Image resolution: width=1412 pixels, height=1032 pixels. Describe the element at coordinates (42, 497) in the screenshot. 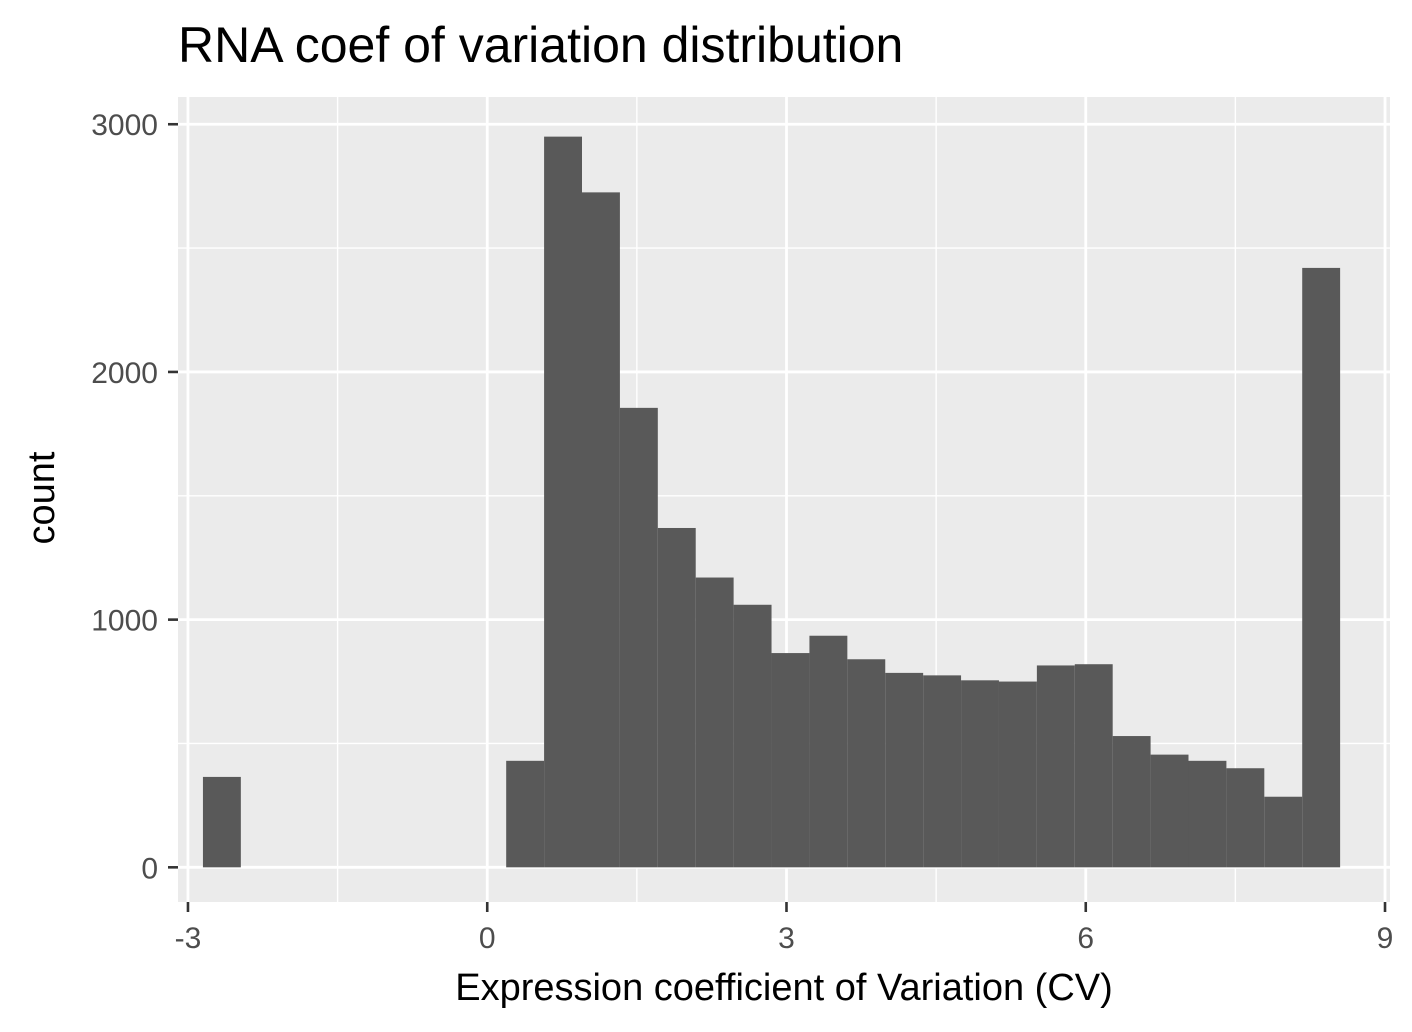

I see `y-axis-title: count` at that location.